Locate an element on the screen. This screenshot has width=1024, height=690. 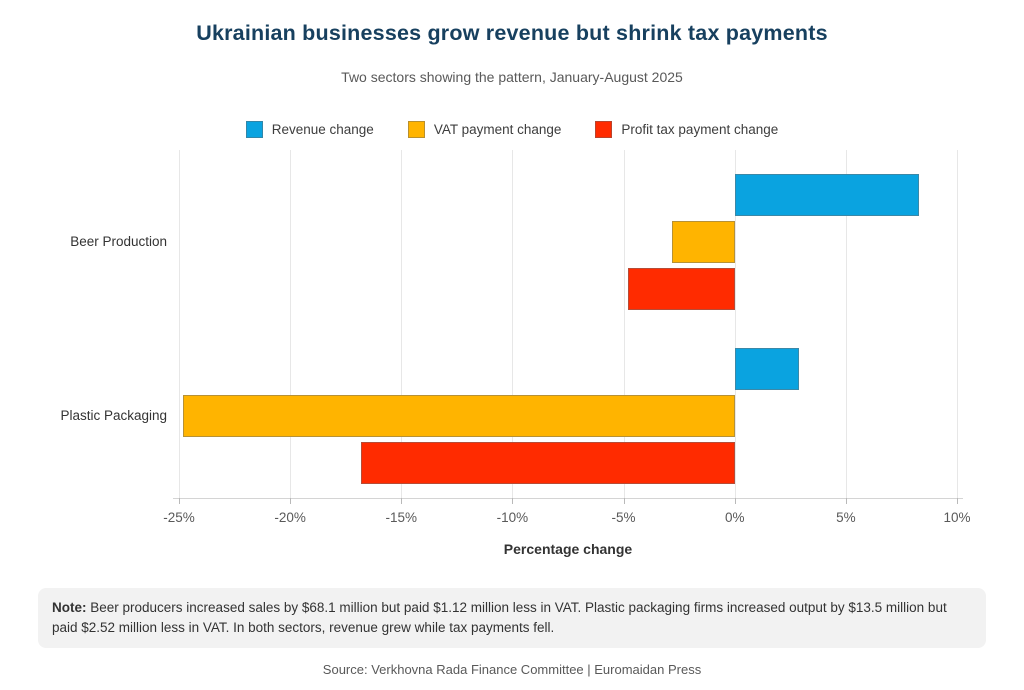
x-tick-label: 0% is located at coordinates (734, 517).